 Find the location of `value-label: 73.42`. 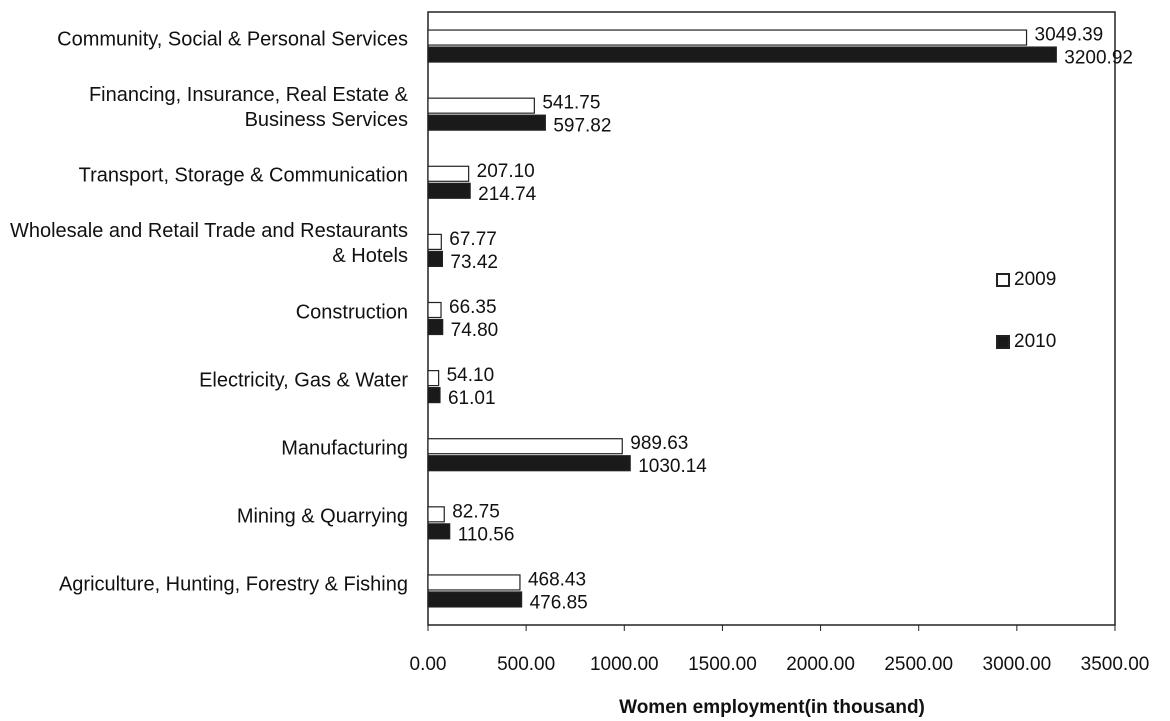

value-label: 73.42 is located at coordinates (474, 262).